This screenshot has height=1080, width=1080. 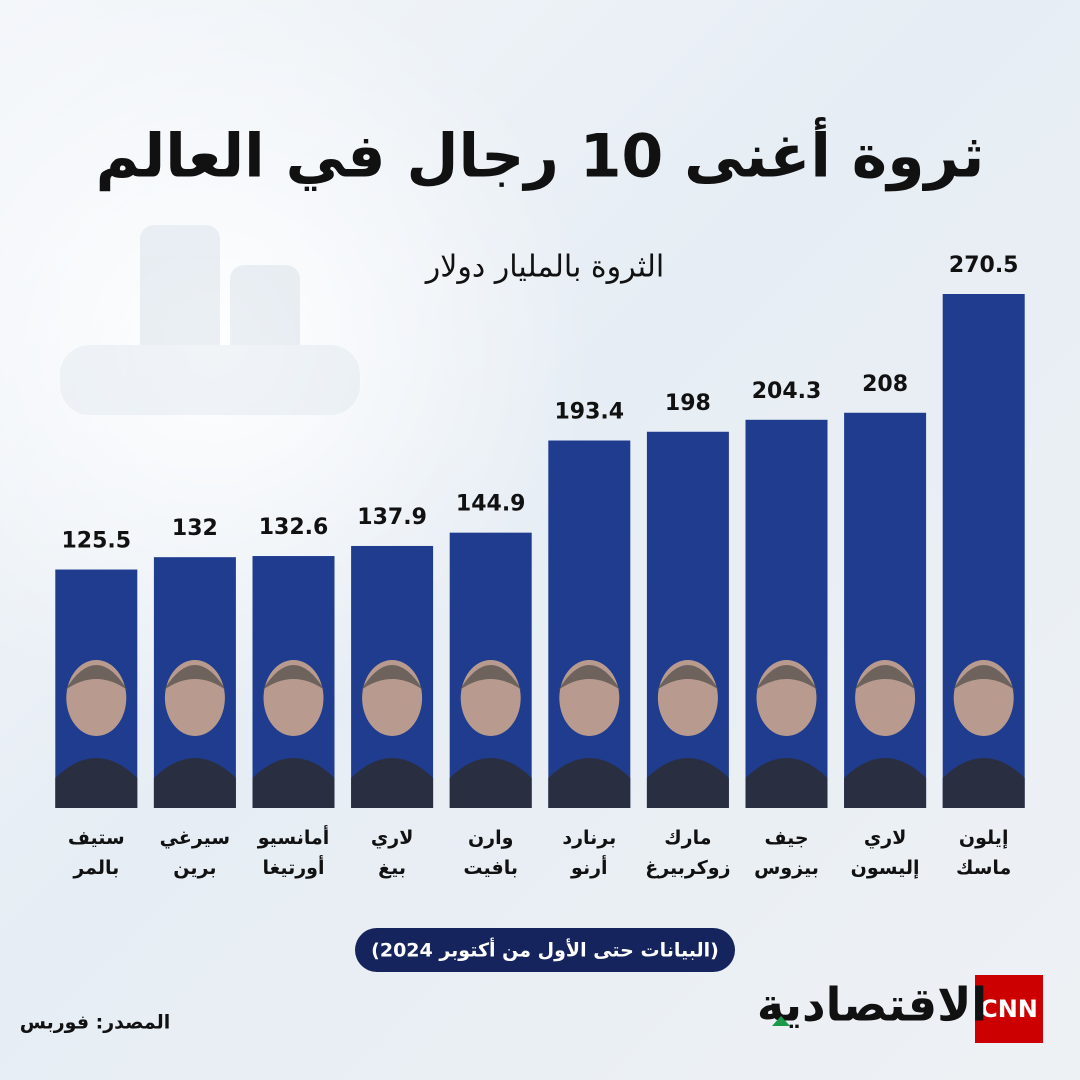 I want to click on value-label: 125.5, so click(x=97, y=541).